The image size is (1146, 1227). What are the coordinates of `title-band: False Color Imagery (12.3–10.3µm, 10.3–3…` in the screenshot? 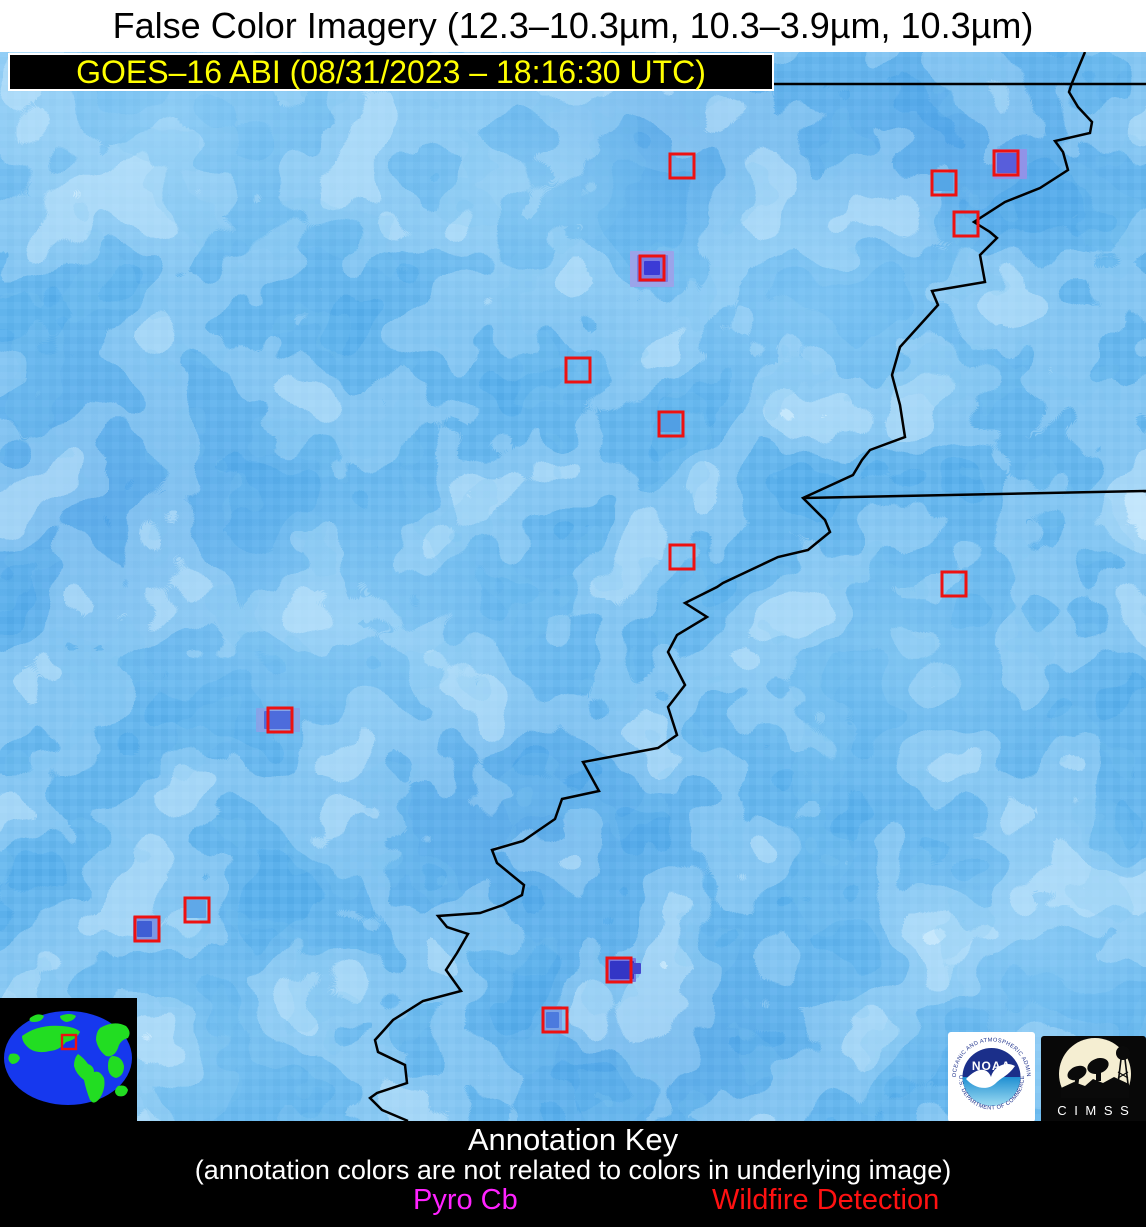 It's located at (573, 26).